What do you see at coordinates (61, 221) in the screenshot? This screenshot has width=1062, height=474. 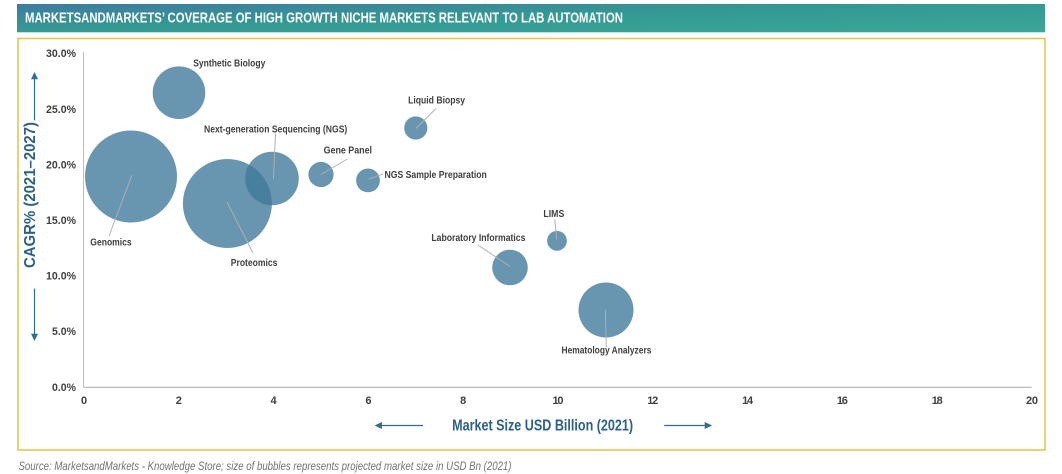 I see `svg-text: 15.0%` at bounding box center [61, 221].